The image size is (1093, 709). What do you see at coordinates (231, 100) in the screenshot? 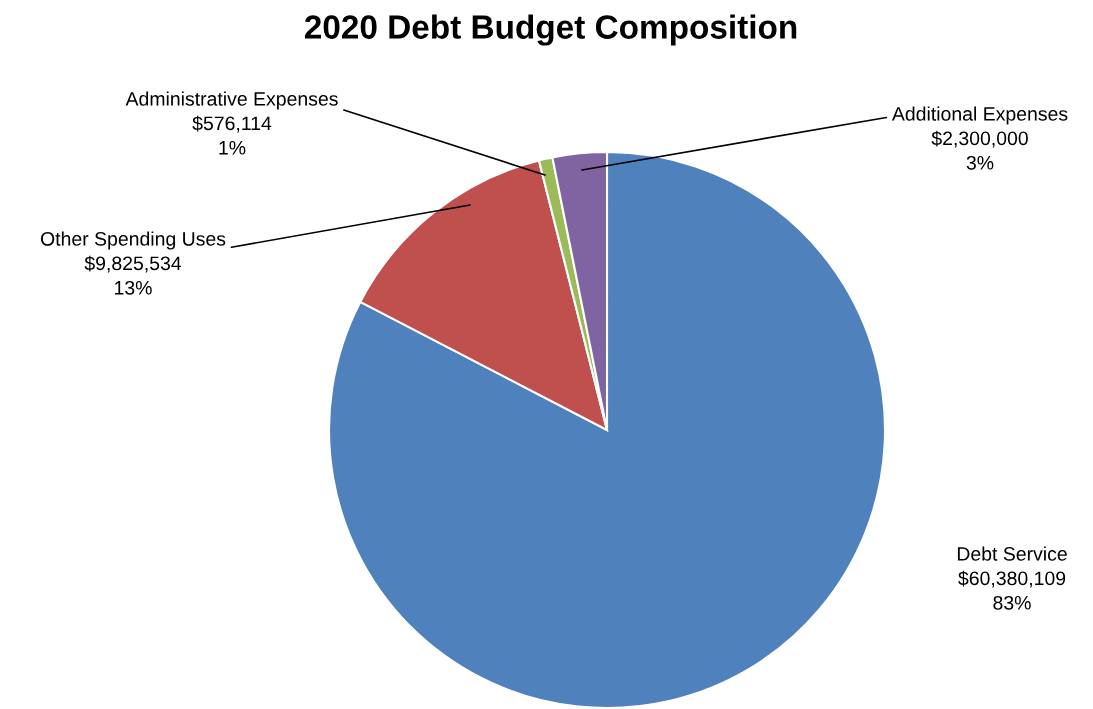
I see `slice-label: Administrative Expenses` at bounding box center [231, 100].